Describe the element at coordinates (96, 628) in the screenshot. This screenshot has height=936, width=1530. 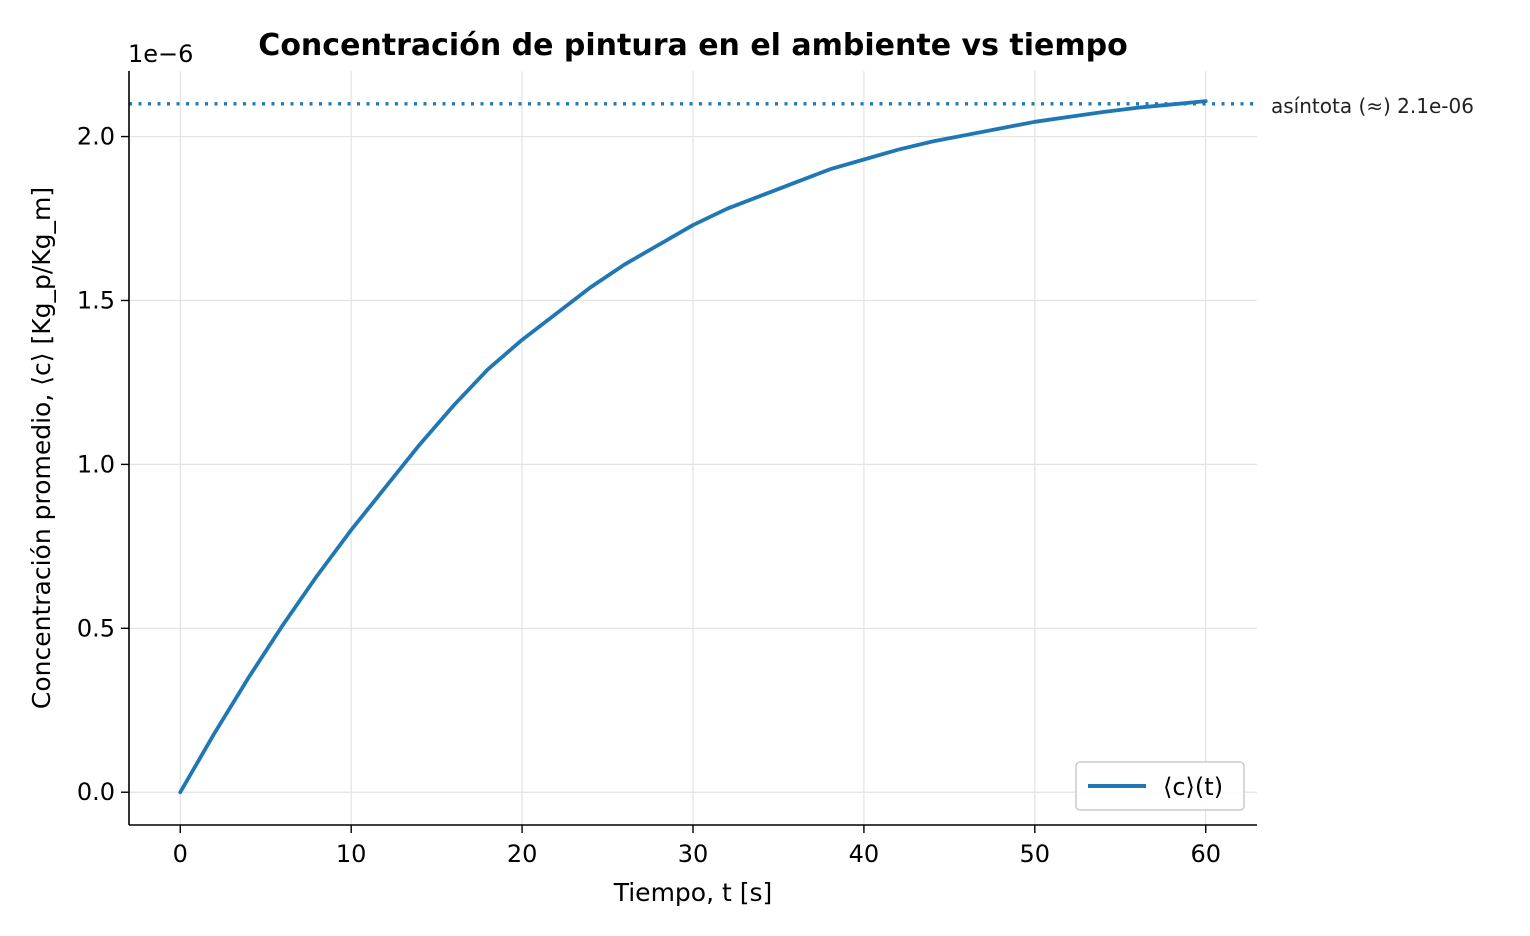
I see `y-tick-label: 0.5` at that location.